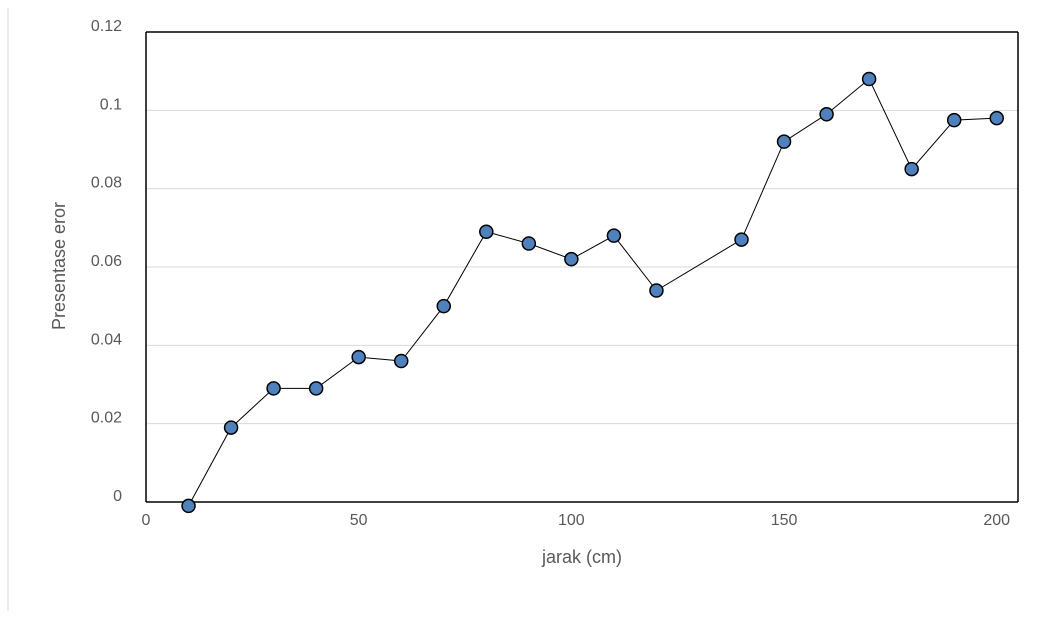 The height and width of the screenshot is (619, 1055). What do you see at coordinates (784, 520) in the screenshot?
I see `x-tick-label: 150` at bounding box center [784, 520].